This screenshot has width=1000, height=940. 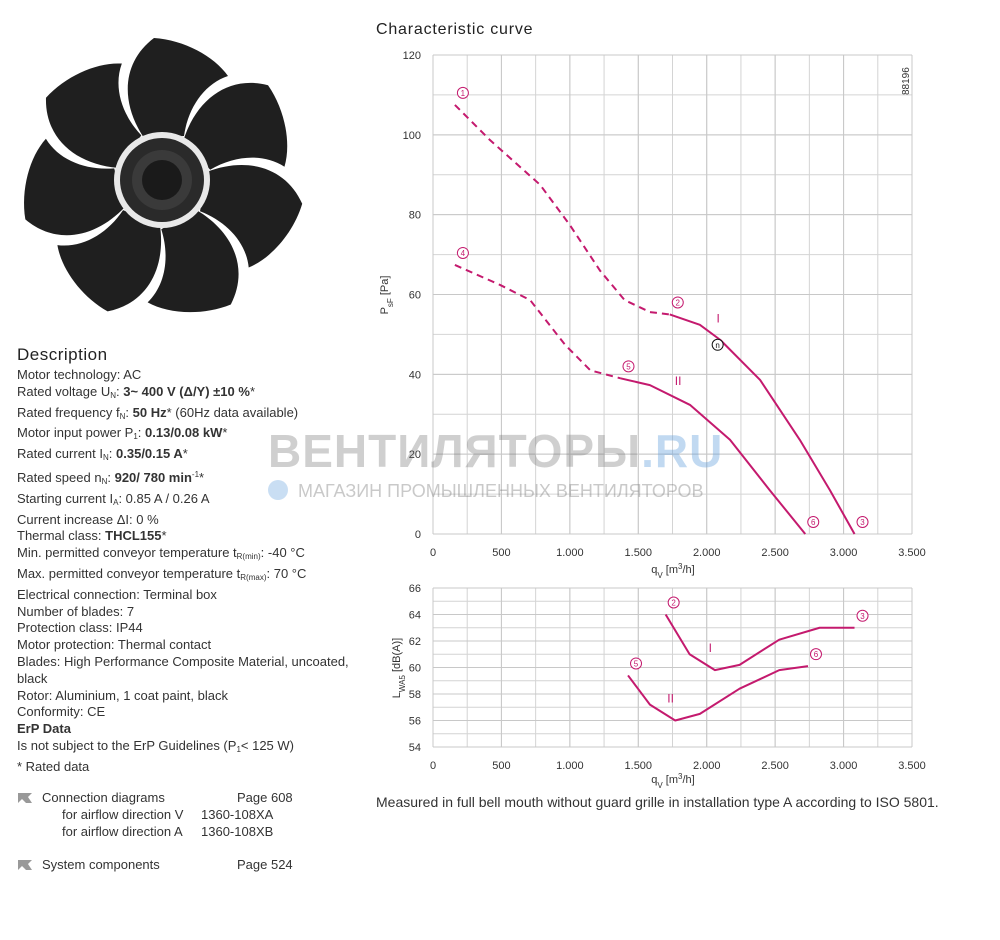 I want to click on point-label: 3, so click(x=862, y=616).